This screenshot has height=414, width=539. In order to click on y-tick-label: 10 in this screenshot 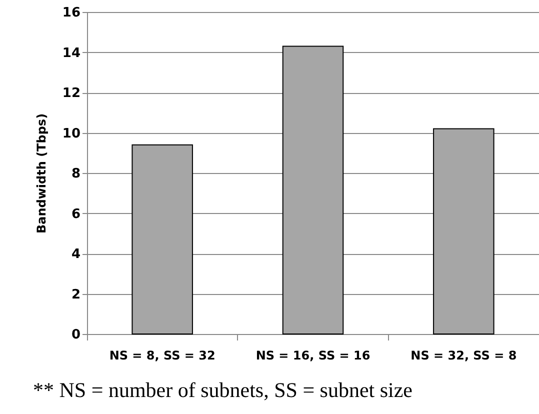, I will do `click(71, 134)`.